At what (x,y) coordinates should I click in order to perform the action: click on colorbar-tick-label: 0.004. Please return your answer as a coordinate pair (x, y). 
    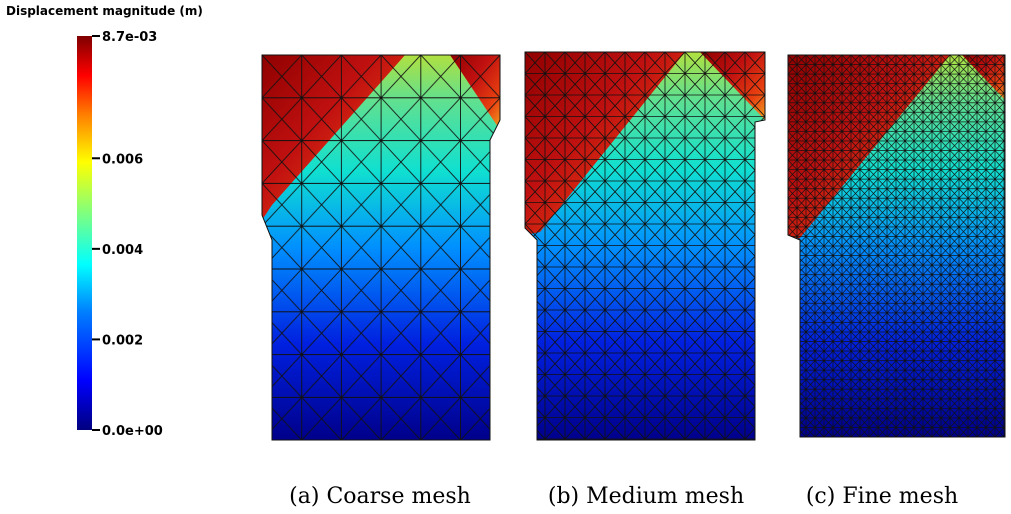
    Looking at the image, I should click on (122, 250).